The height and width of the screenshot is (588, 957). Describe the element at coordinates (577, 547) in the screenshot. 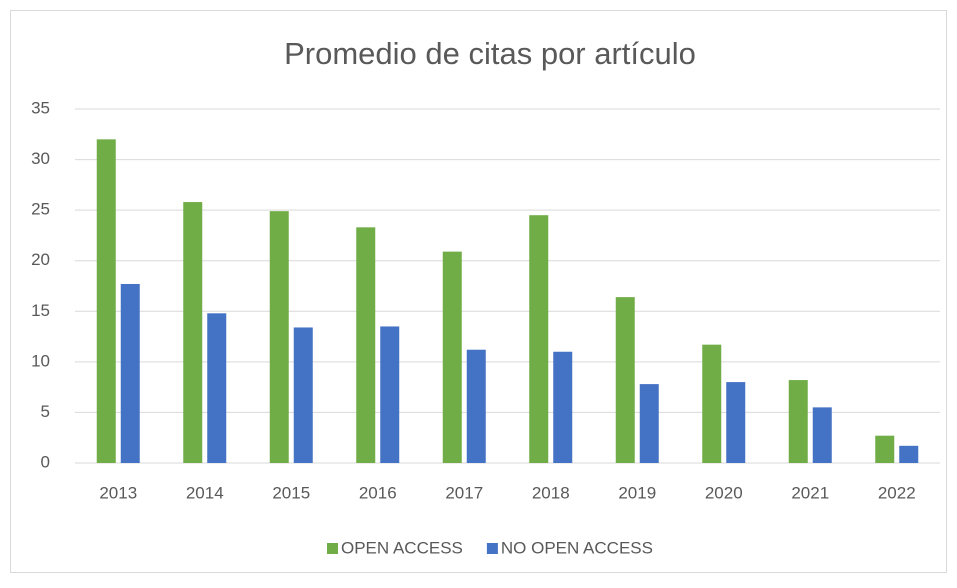

I see `legend-label: NO OPEN ACCESS` at that location.